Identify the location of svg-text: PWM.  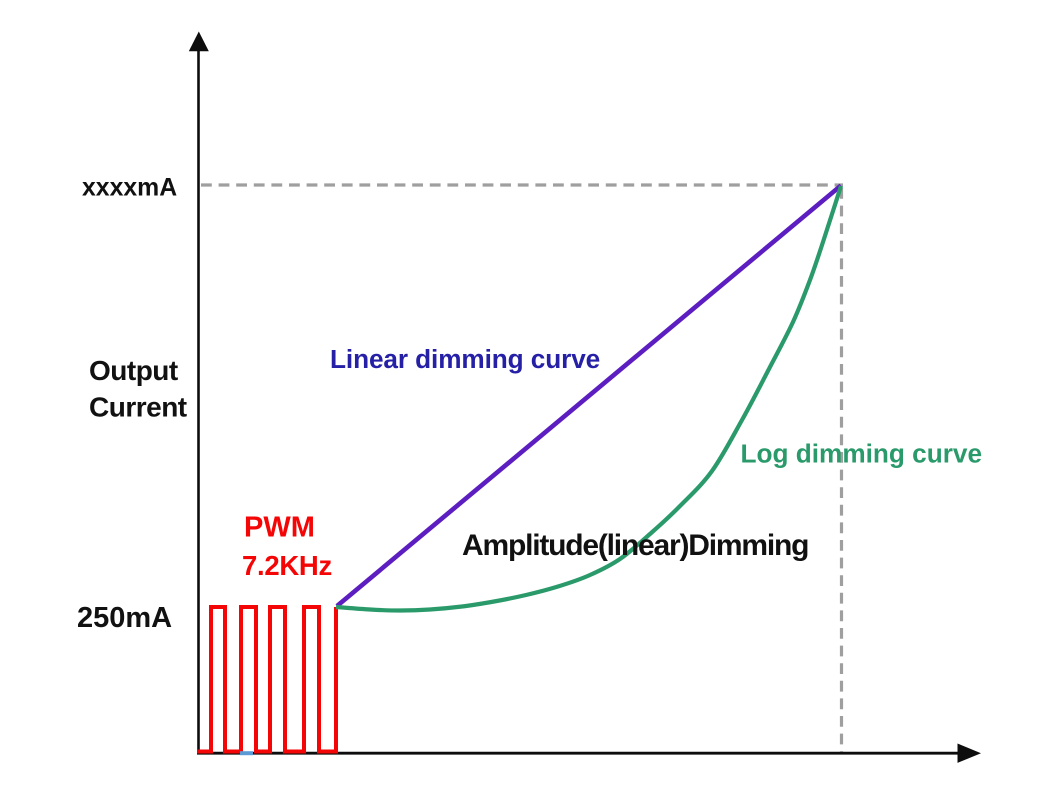
(279, 528).